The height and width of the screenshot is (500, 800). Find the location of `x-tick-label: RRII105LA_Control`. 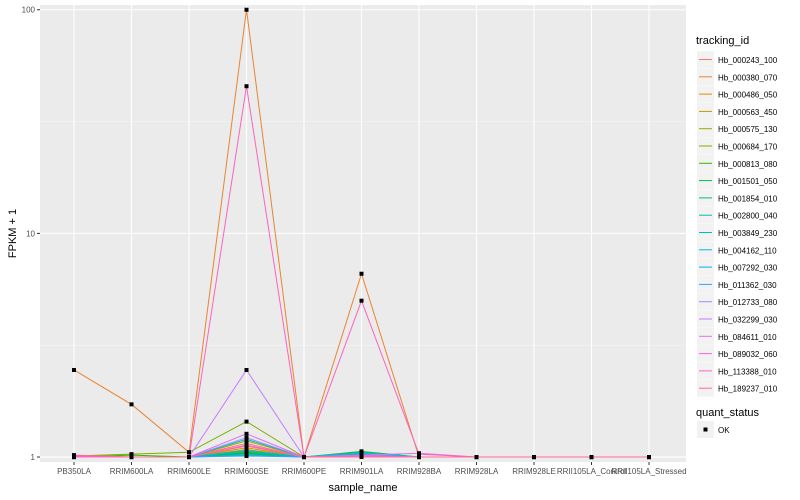

x-tick-label: RRII105LA_Control is located at coordinates (592, 471).